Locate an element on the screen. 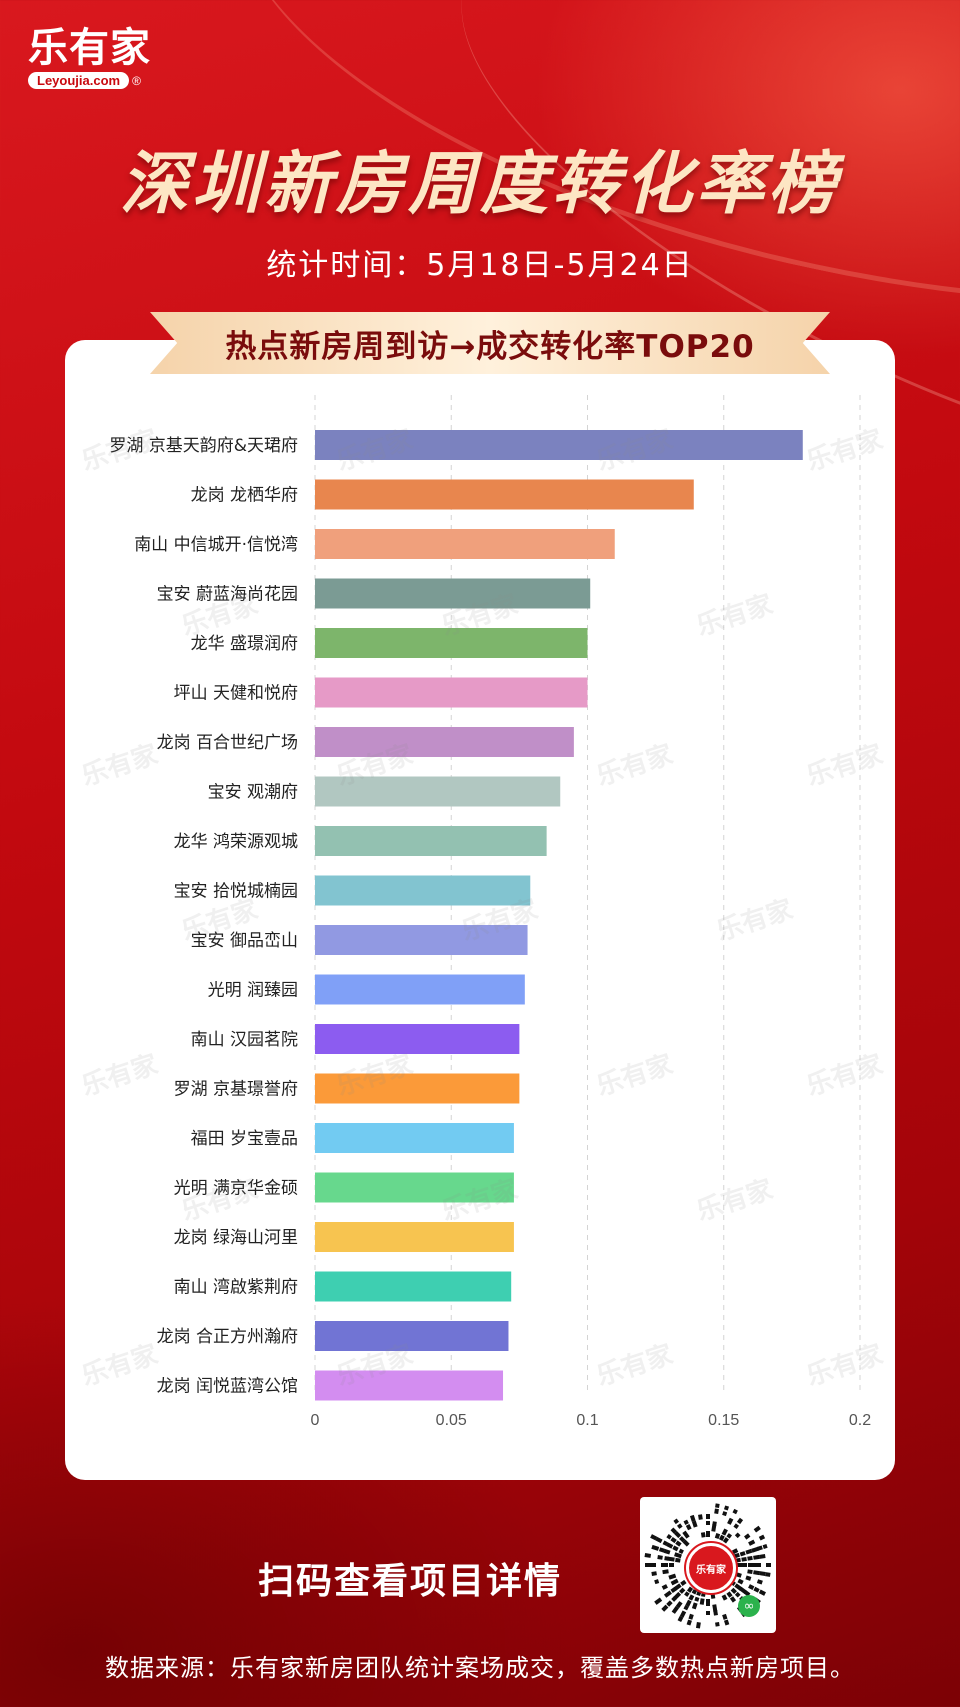 Image resolution: width=960 pixels, height=1707 pixels. category-label: 龙岗 百合世纪广场 is located at coordinates (227, 743).